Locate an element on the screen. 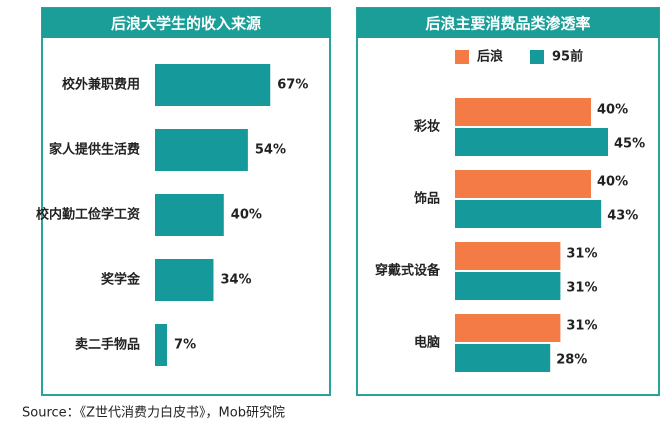 The height and width of the screenshot is (429, 670). category-label: 穿戴式设备 is located at coordinates (408, 271).